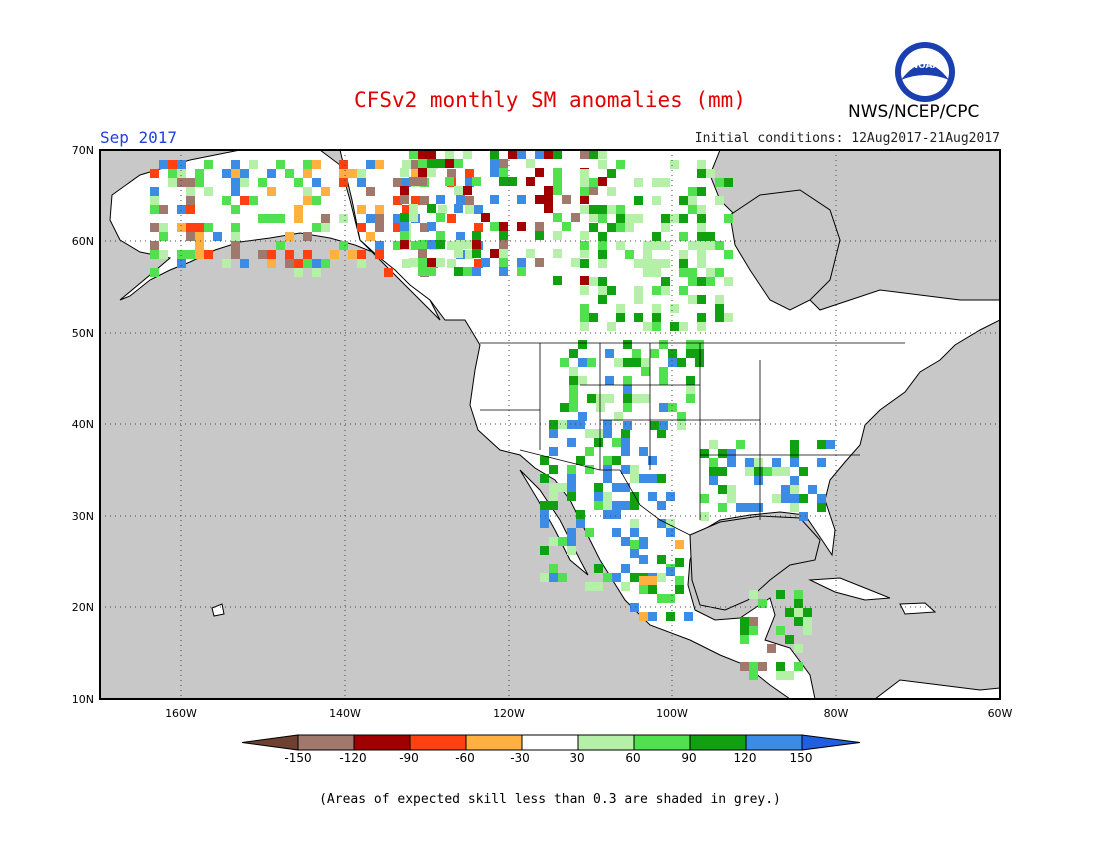  I want to click on lat-label: 40N, so click(83, 424).